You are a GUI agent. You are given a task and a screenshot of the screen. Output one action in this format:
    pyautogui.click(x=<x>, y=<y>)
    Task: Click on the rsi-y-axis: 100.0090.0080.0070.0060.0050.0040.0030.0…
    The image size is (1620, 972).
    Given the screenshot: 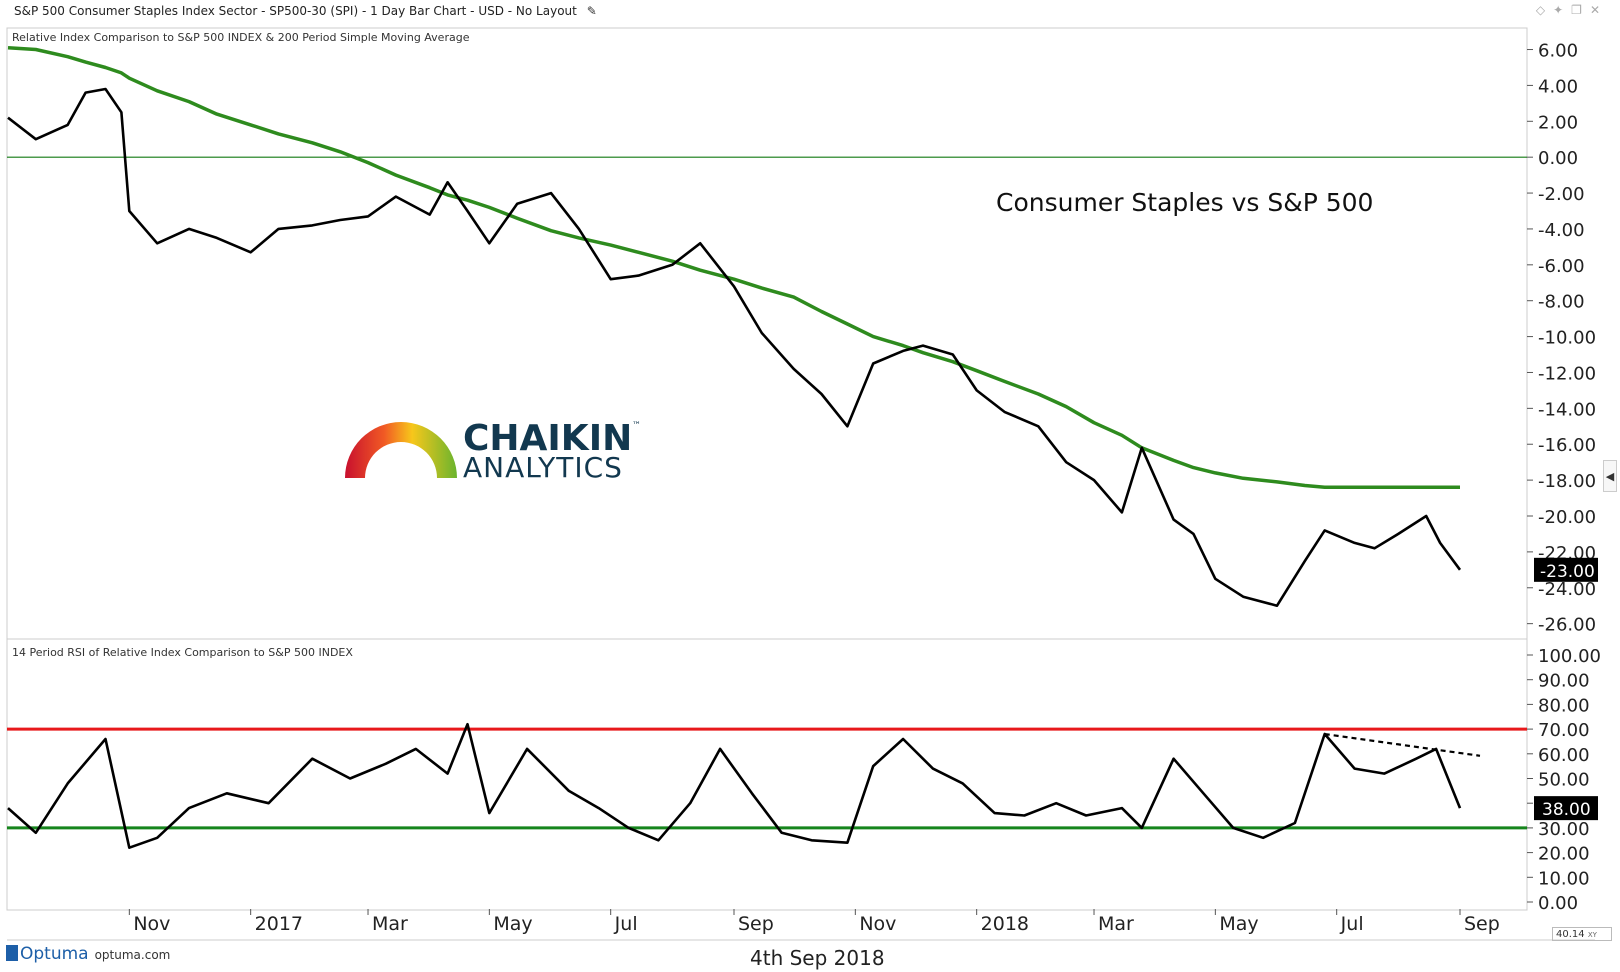 What is the action you would take?
    pyautogui.click(x=1564, y=780)
    